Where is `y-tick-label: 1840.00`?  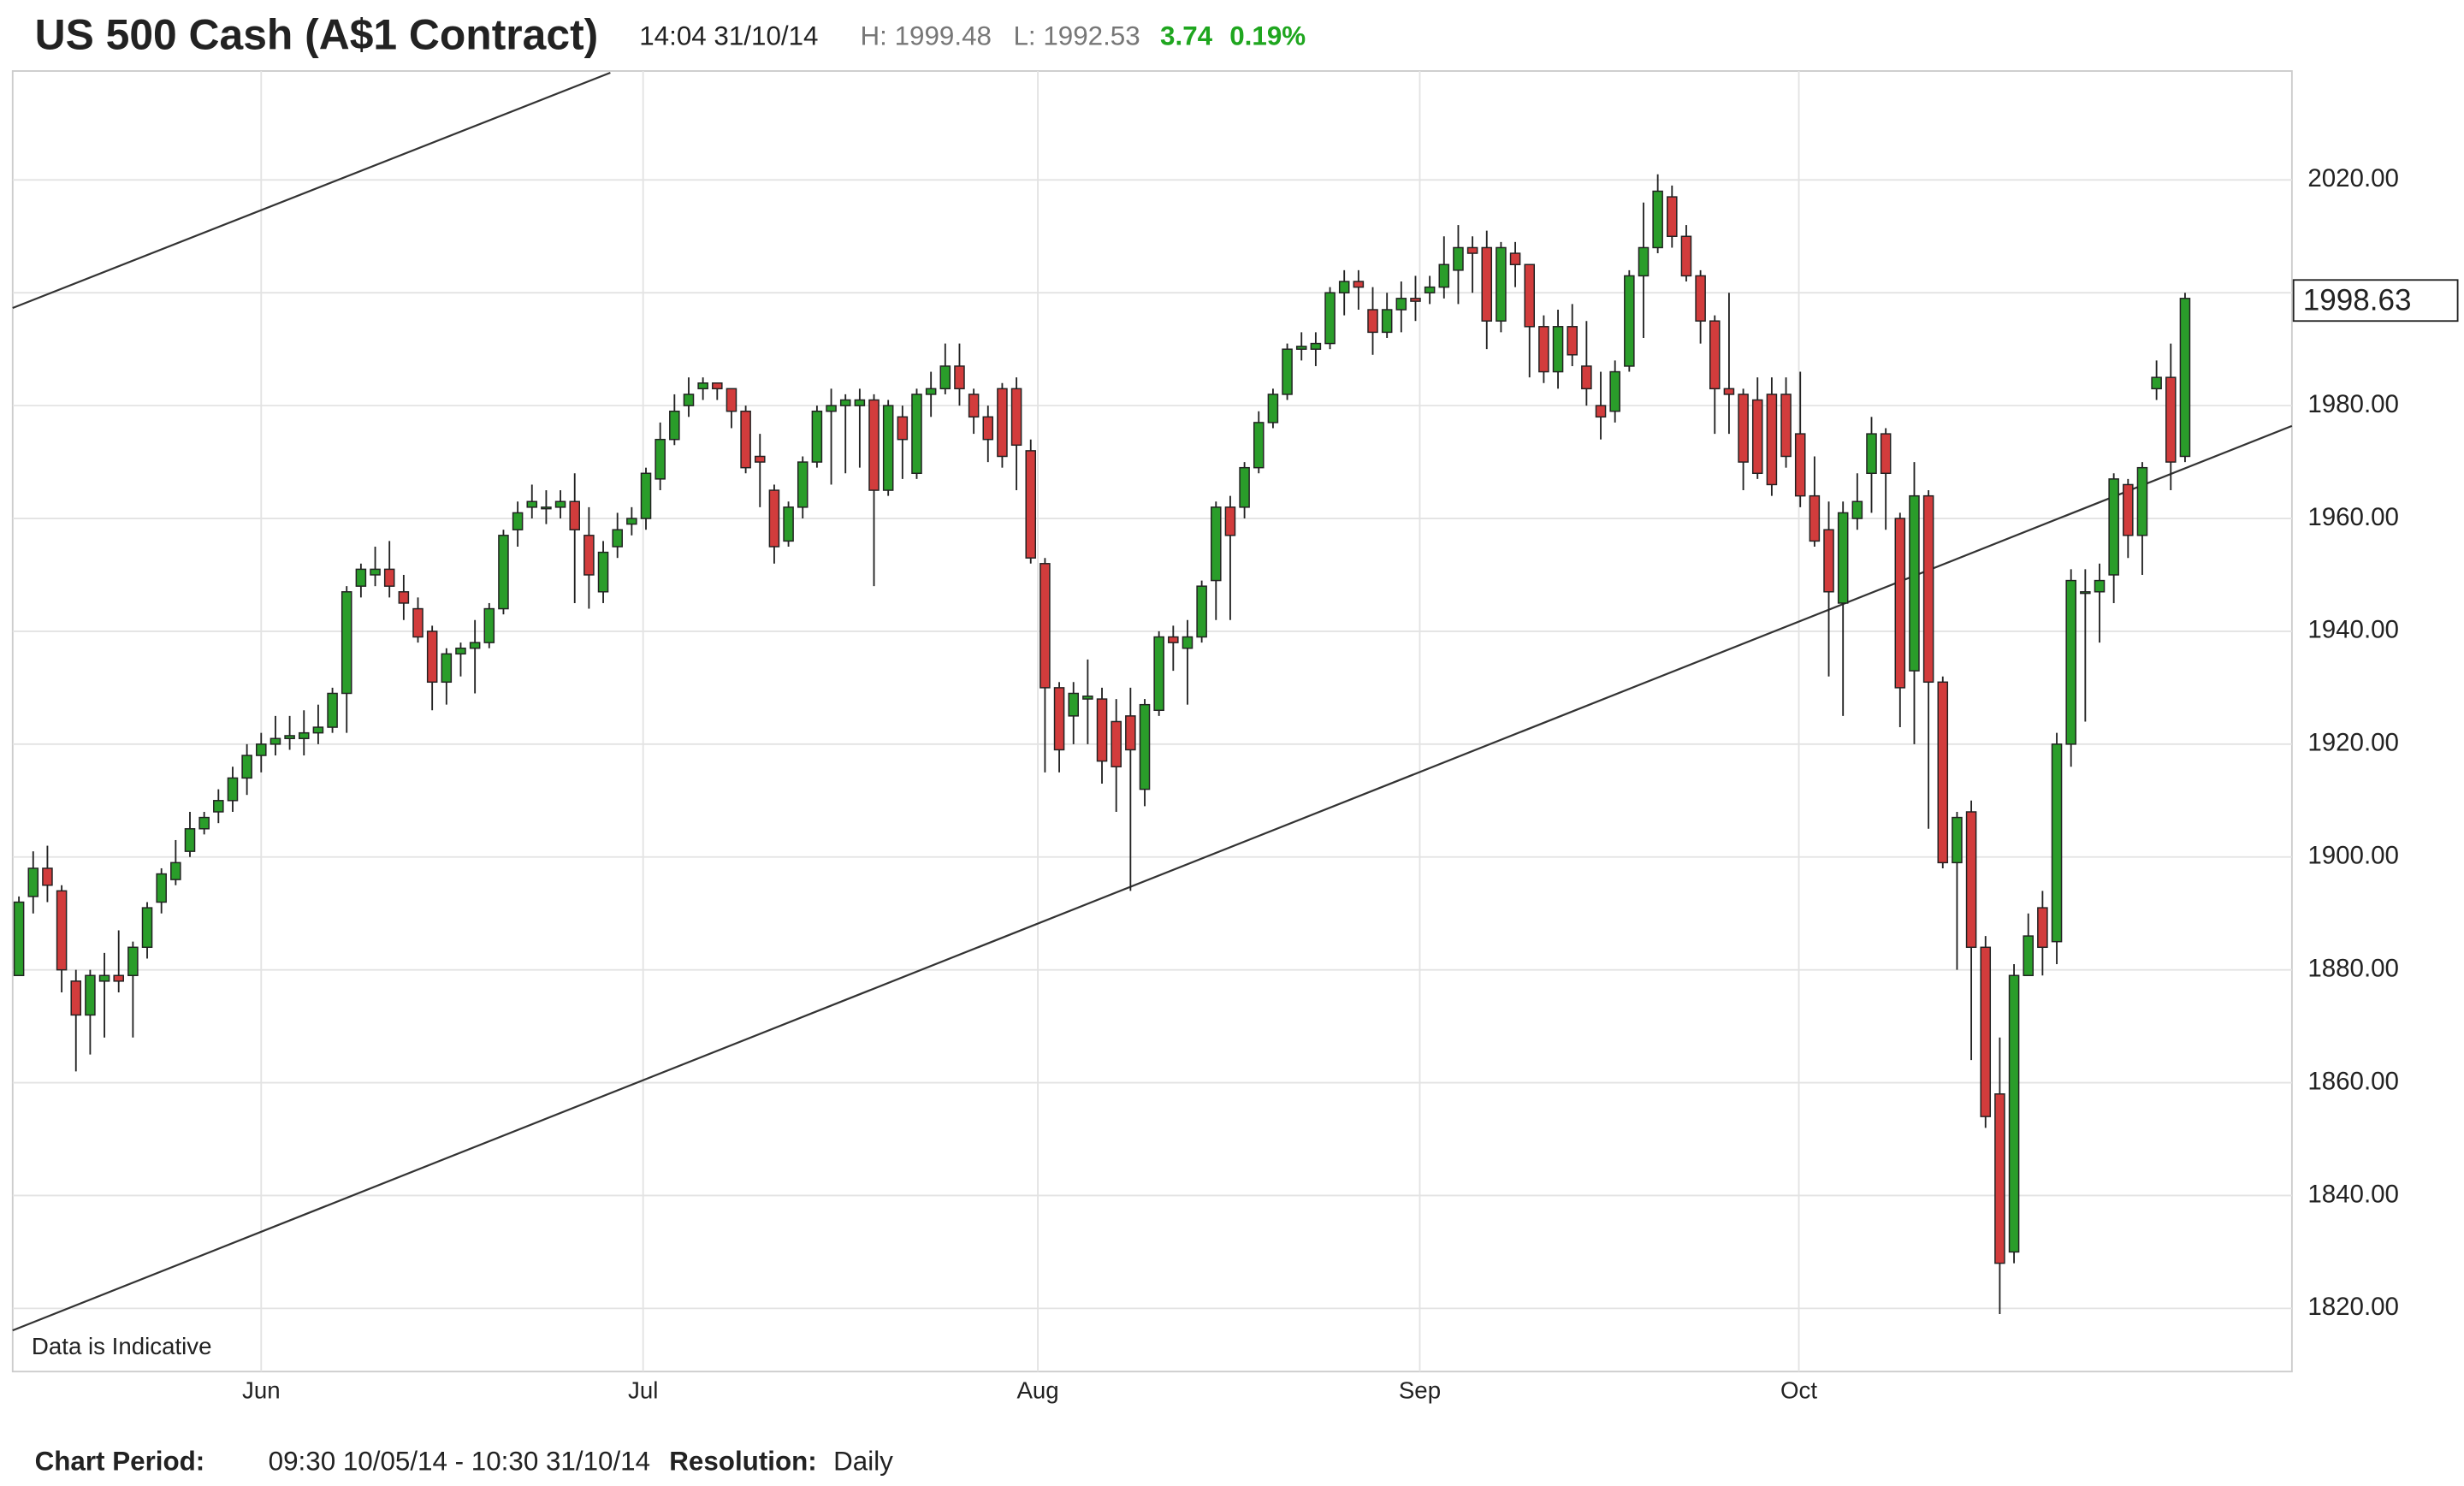
y-tick-label: 1840.00 is located at coordinates (2353, 1194).